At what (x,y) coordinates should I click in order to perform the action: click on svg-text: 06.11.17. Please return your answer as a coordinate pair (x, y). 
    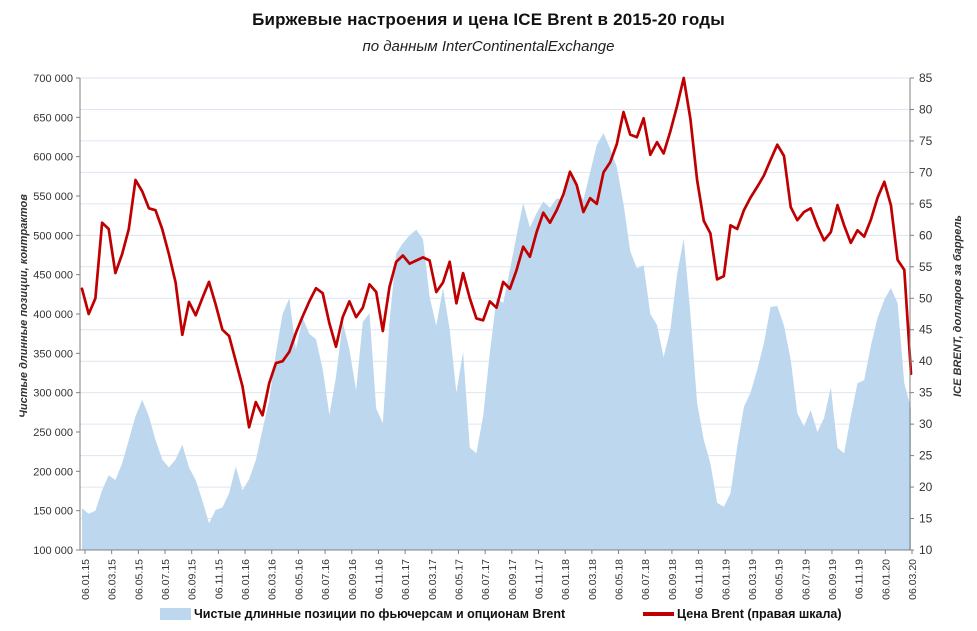
    Looking at the image, I should click on (540, 579).